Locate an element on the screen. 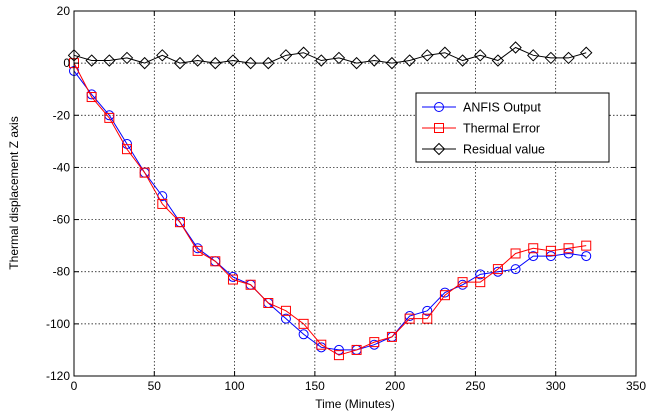  legend: ANFIS Output Thermal Error Residual value is located at coordinates (512, 127).